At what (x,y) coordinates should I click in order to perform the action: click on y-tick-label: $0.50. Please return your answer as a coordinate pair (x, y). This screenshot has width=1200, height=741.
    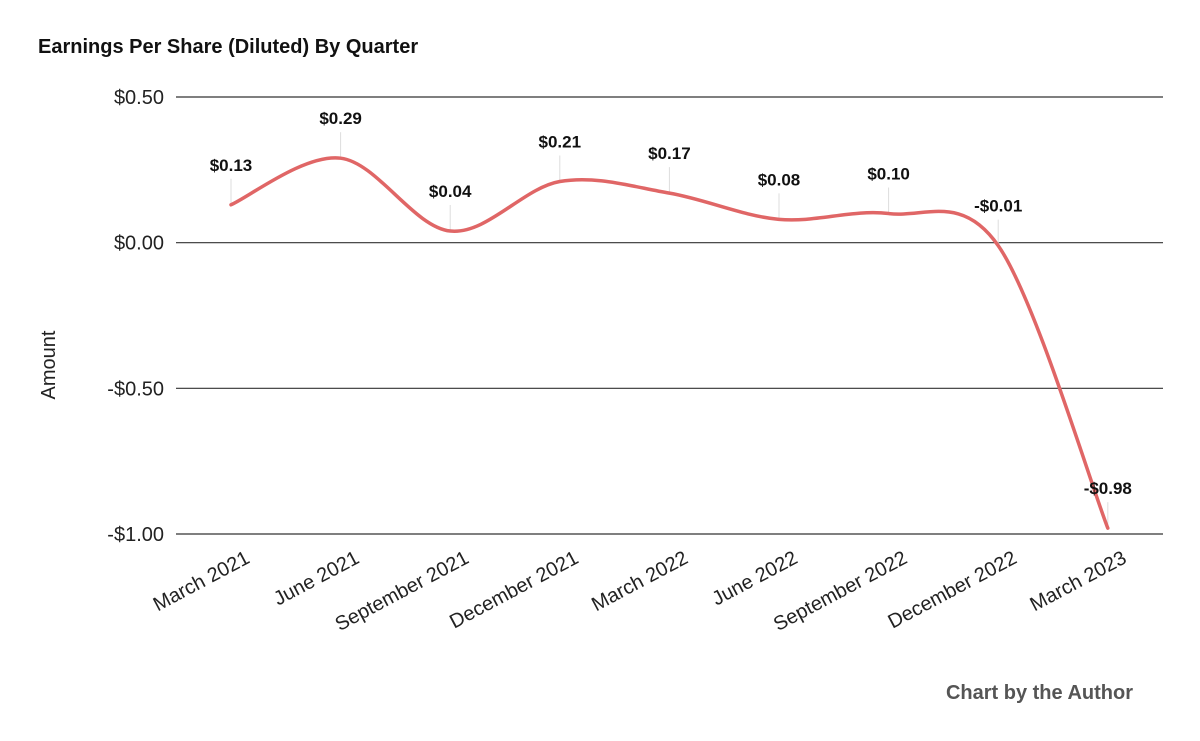
    Looking at the image, I should click on (139, 98).